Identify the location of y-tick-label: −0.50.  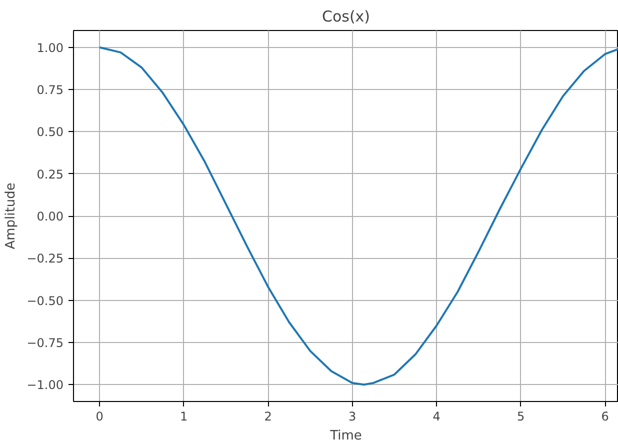
(45, 301).